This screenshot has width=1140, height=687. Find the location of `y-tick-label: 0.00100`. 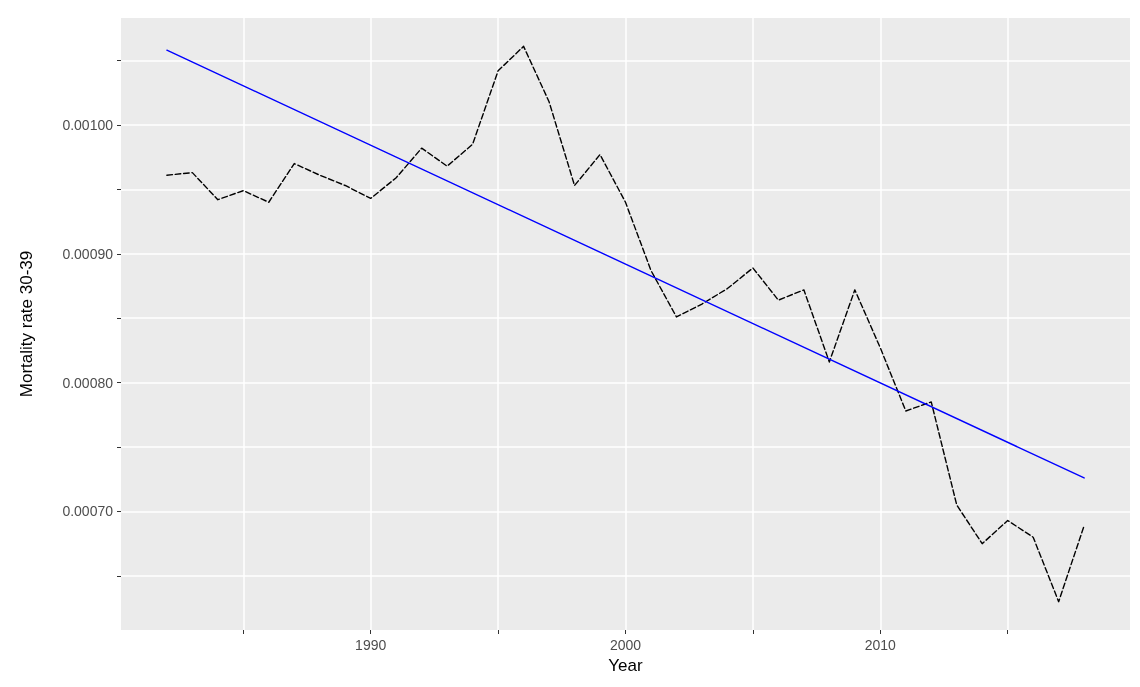

y-tick-label: 0.00100 is located at coordinates (88, 124).